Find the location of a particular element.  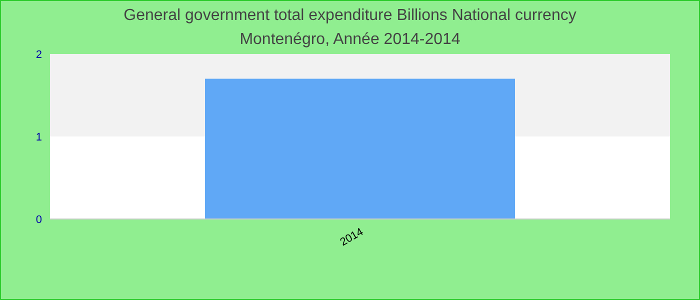

y-tick-label: 2 is located at coordinates (39, 54).